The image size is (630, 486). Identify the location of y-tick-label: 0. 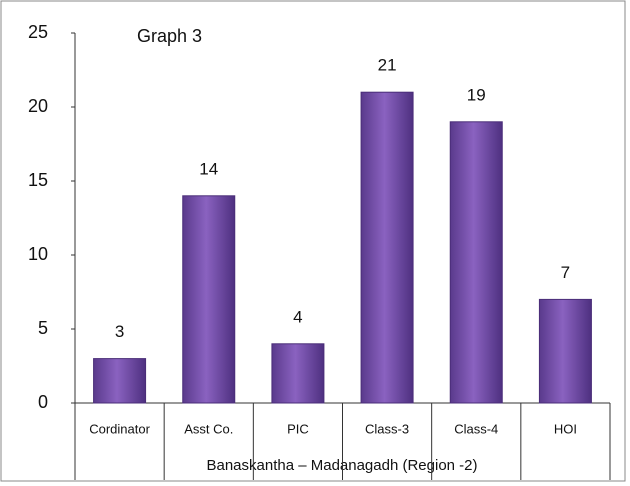
(43, 402).